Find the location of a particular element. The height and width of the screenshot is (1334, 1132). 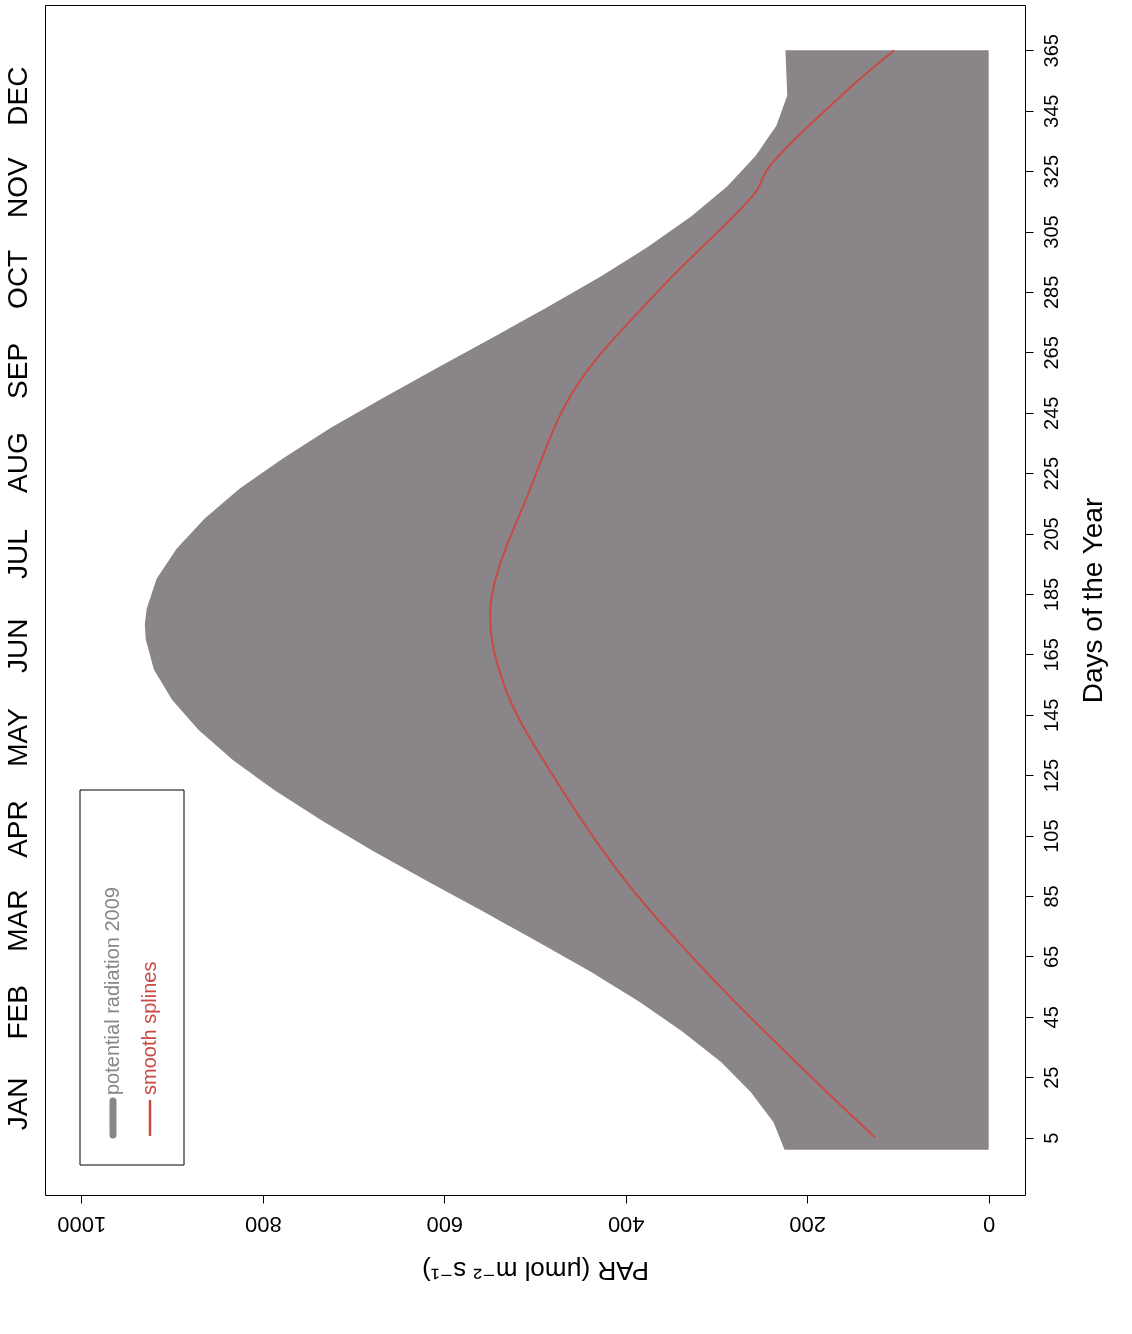

text: JUN is located at coordinates (17, 646).